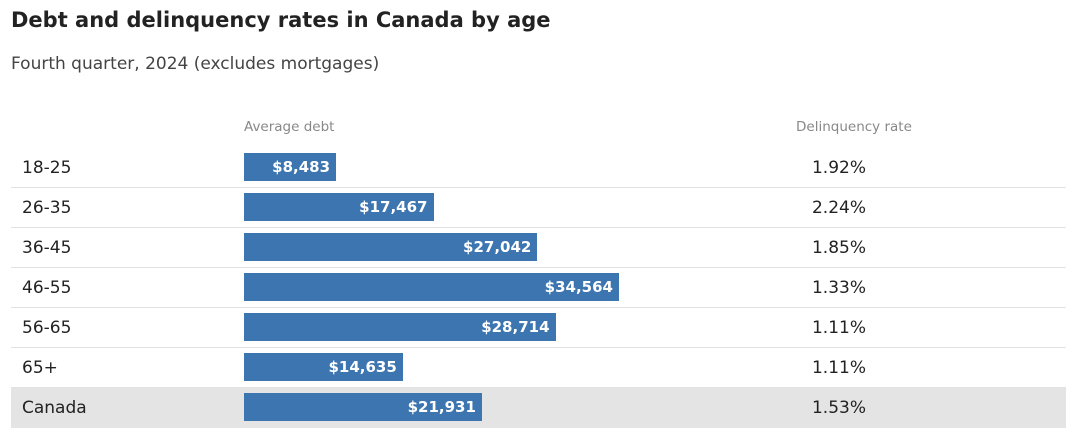 This screenshot has width=1080, height=448. I want to click on row-category-label: Canada, so click(54, 408).